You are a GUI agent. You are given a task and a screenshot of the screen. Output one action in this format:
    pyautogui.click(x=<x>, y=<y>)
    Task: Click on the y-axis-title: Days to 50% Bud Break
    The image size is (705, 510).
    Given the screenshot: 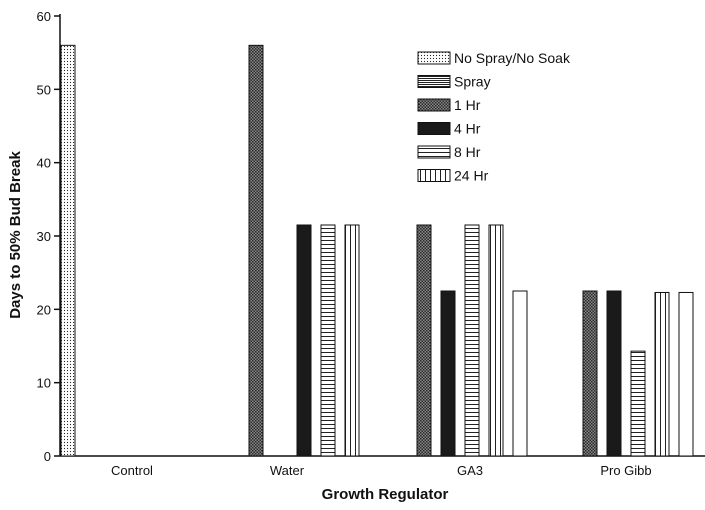 What is the action you would take?
    pyautogui.click(x=15, y=235)
    